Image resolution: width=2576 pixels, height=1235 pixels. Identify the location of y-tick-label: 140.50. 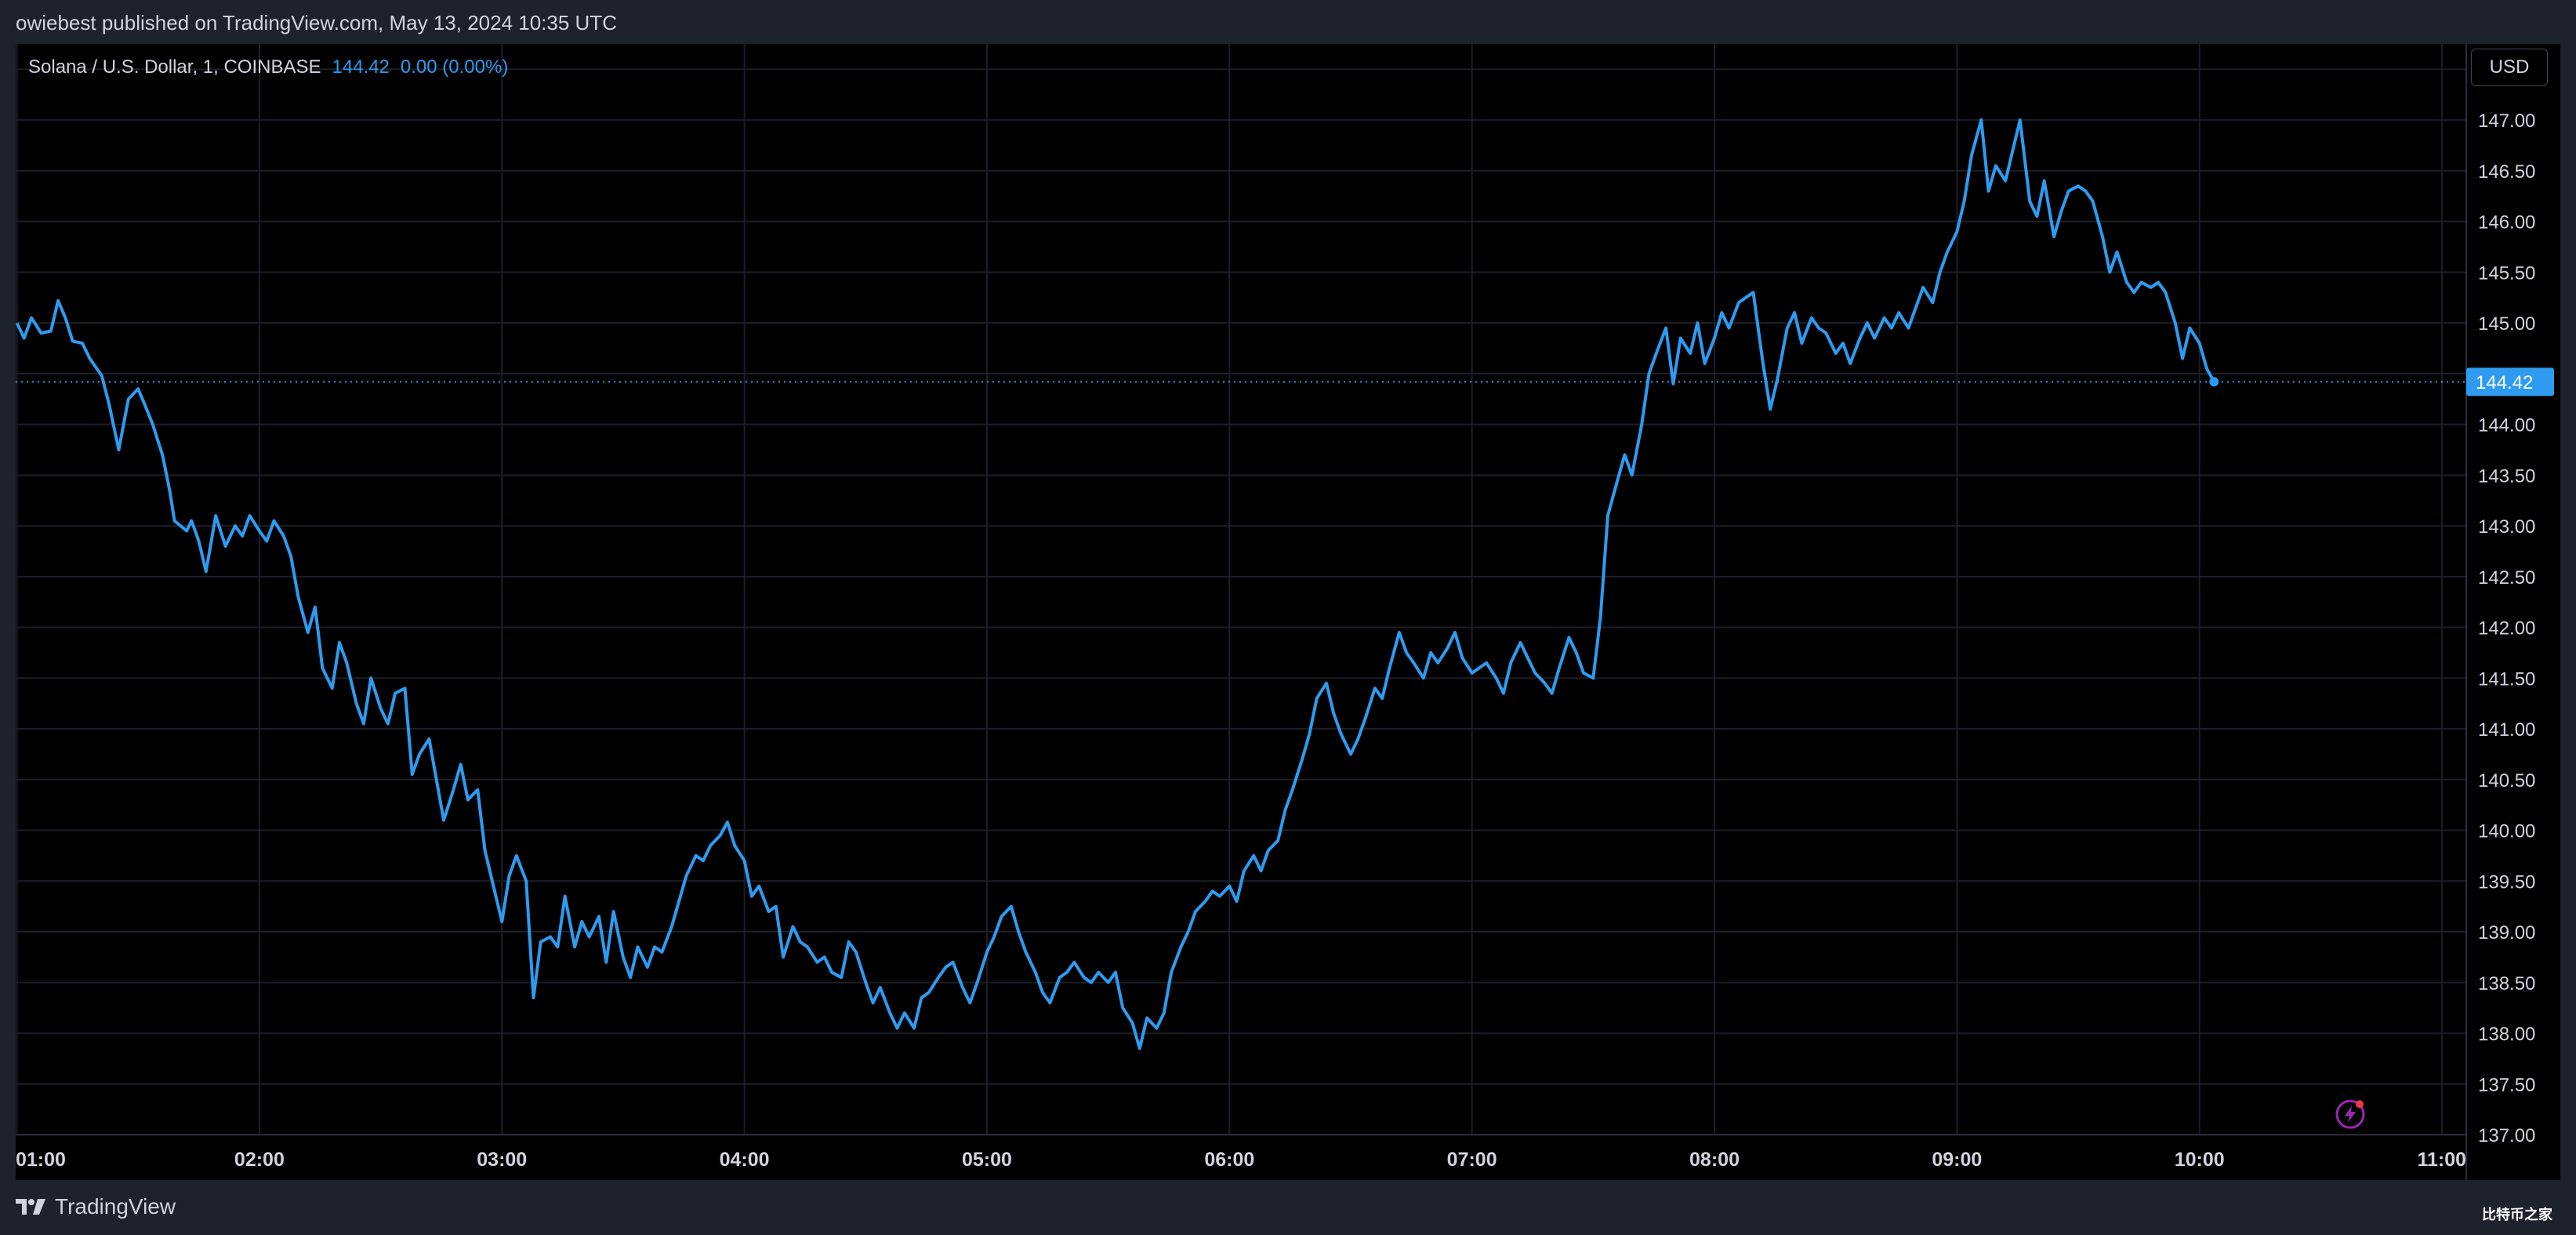
(2506, 780).